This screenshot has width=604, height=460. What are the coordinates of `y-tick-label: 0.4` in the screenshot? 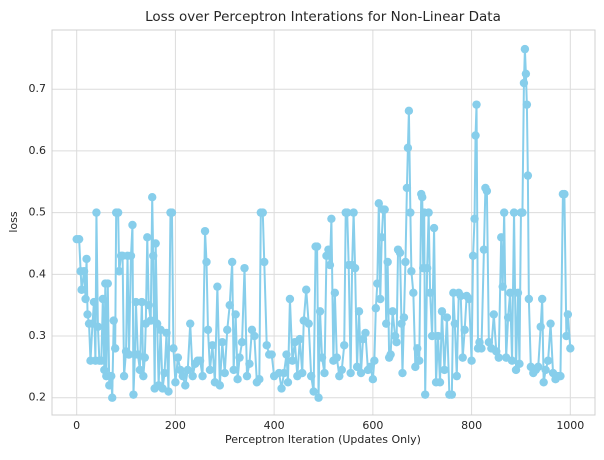 It's located at (38, 273).